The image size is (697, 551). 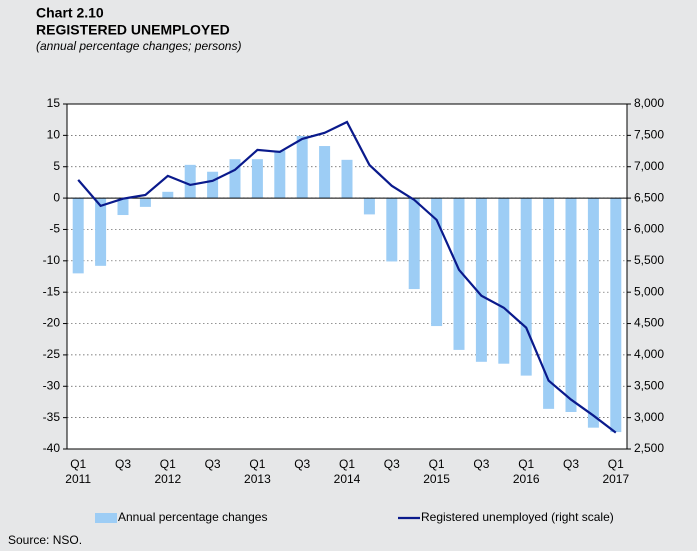 I want to click on y-tick-label: 0, so click(x=56, y=197).